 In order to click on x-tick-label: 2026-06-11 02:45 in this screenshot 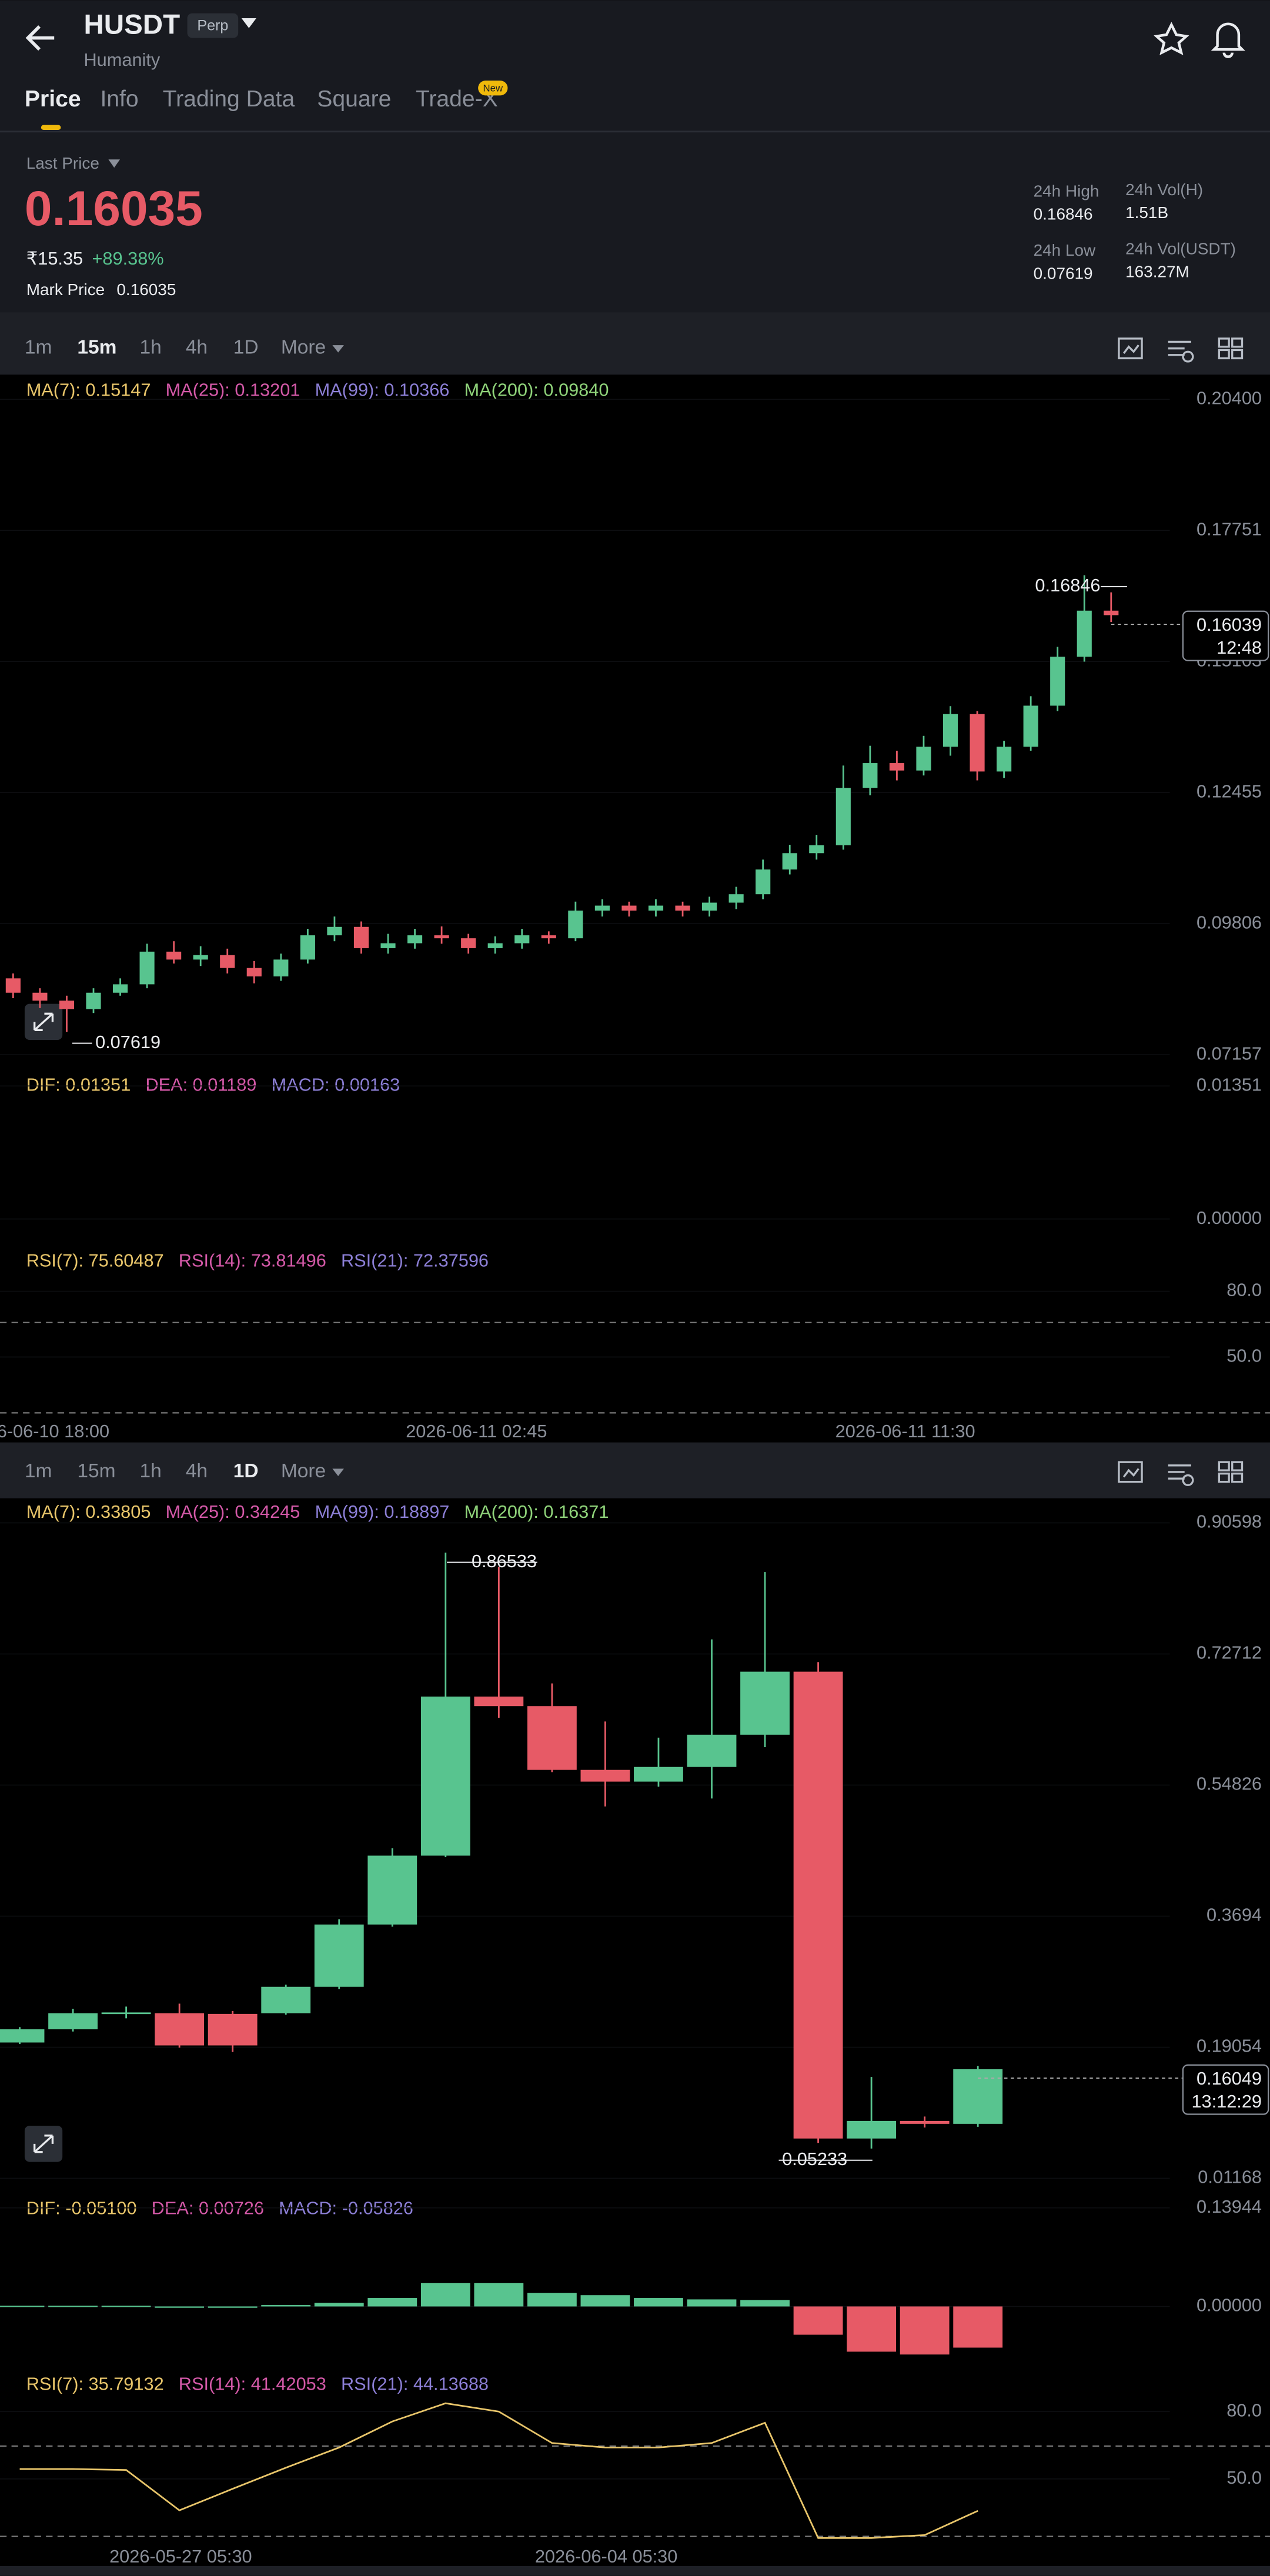, I will do `click(476, 1431)`.